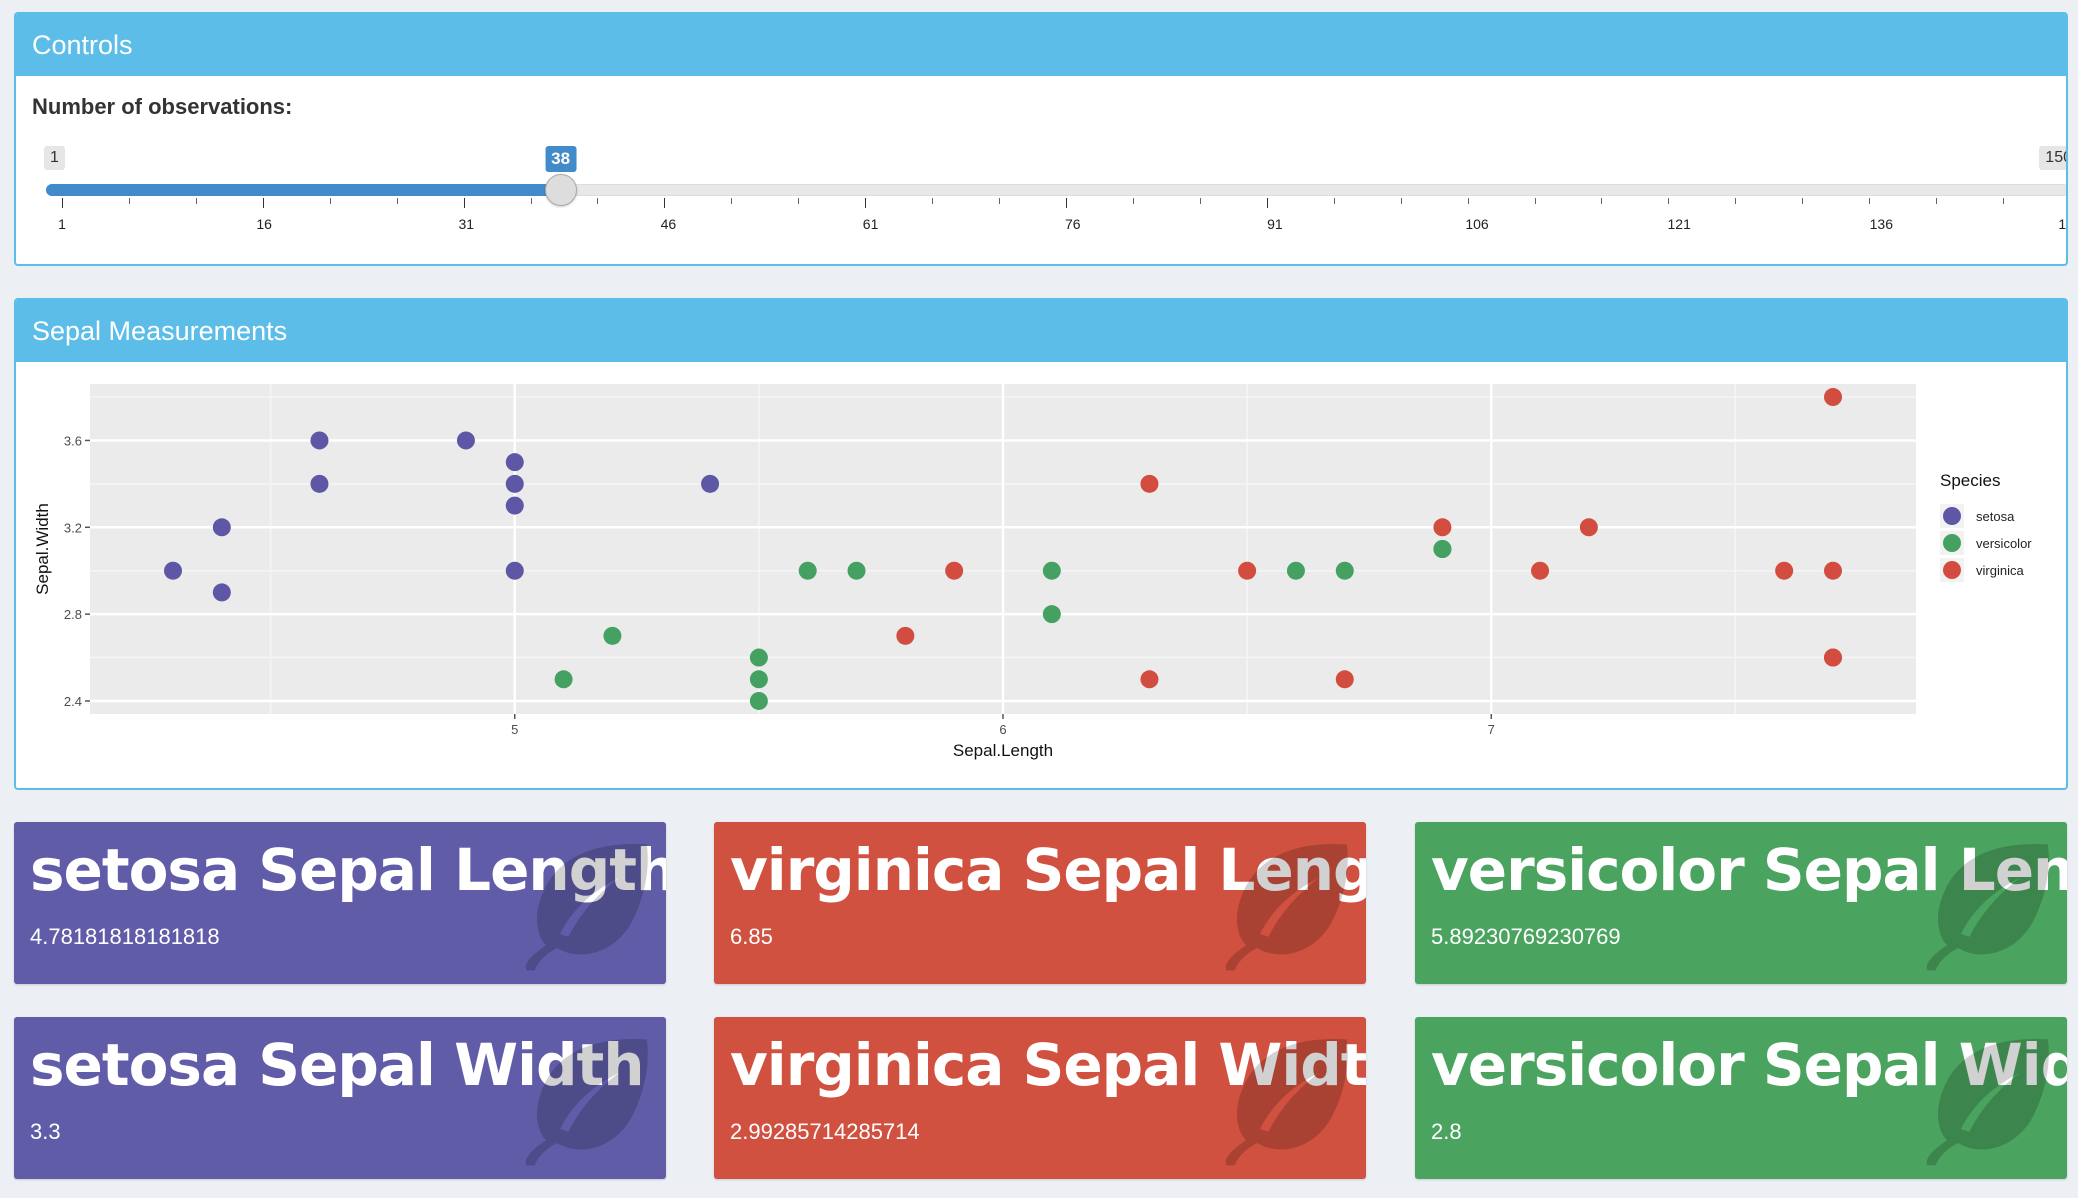 The height and width of the screenshot is (1198, 2078). I want to click on value-box-virginica-width: virginica Sepal Width 2.99285714285714, so click(1040, 1098).